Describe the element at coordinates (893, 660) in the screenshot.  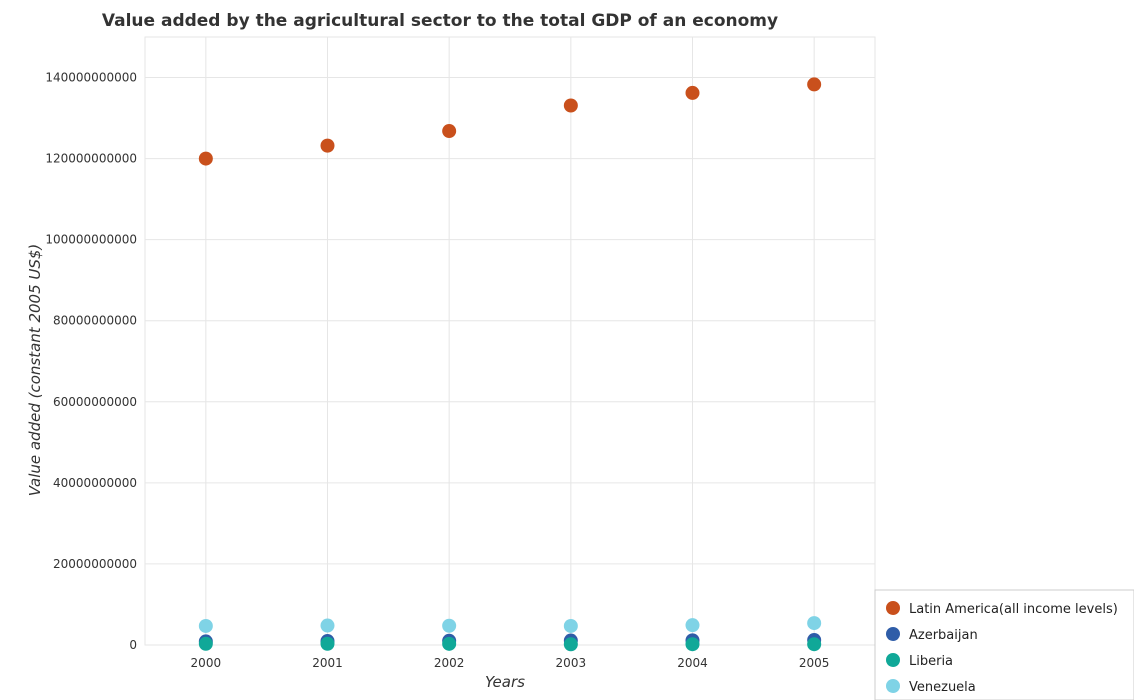
I see `legend-marker-liberia` at that location.